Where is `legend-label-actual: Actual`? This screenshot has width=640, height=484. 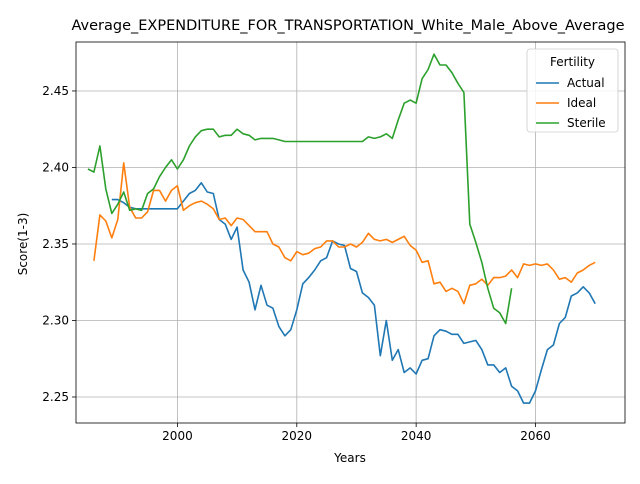 legend-label-actual: Actual is located at coordinates (586, 83).